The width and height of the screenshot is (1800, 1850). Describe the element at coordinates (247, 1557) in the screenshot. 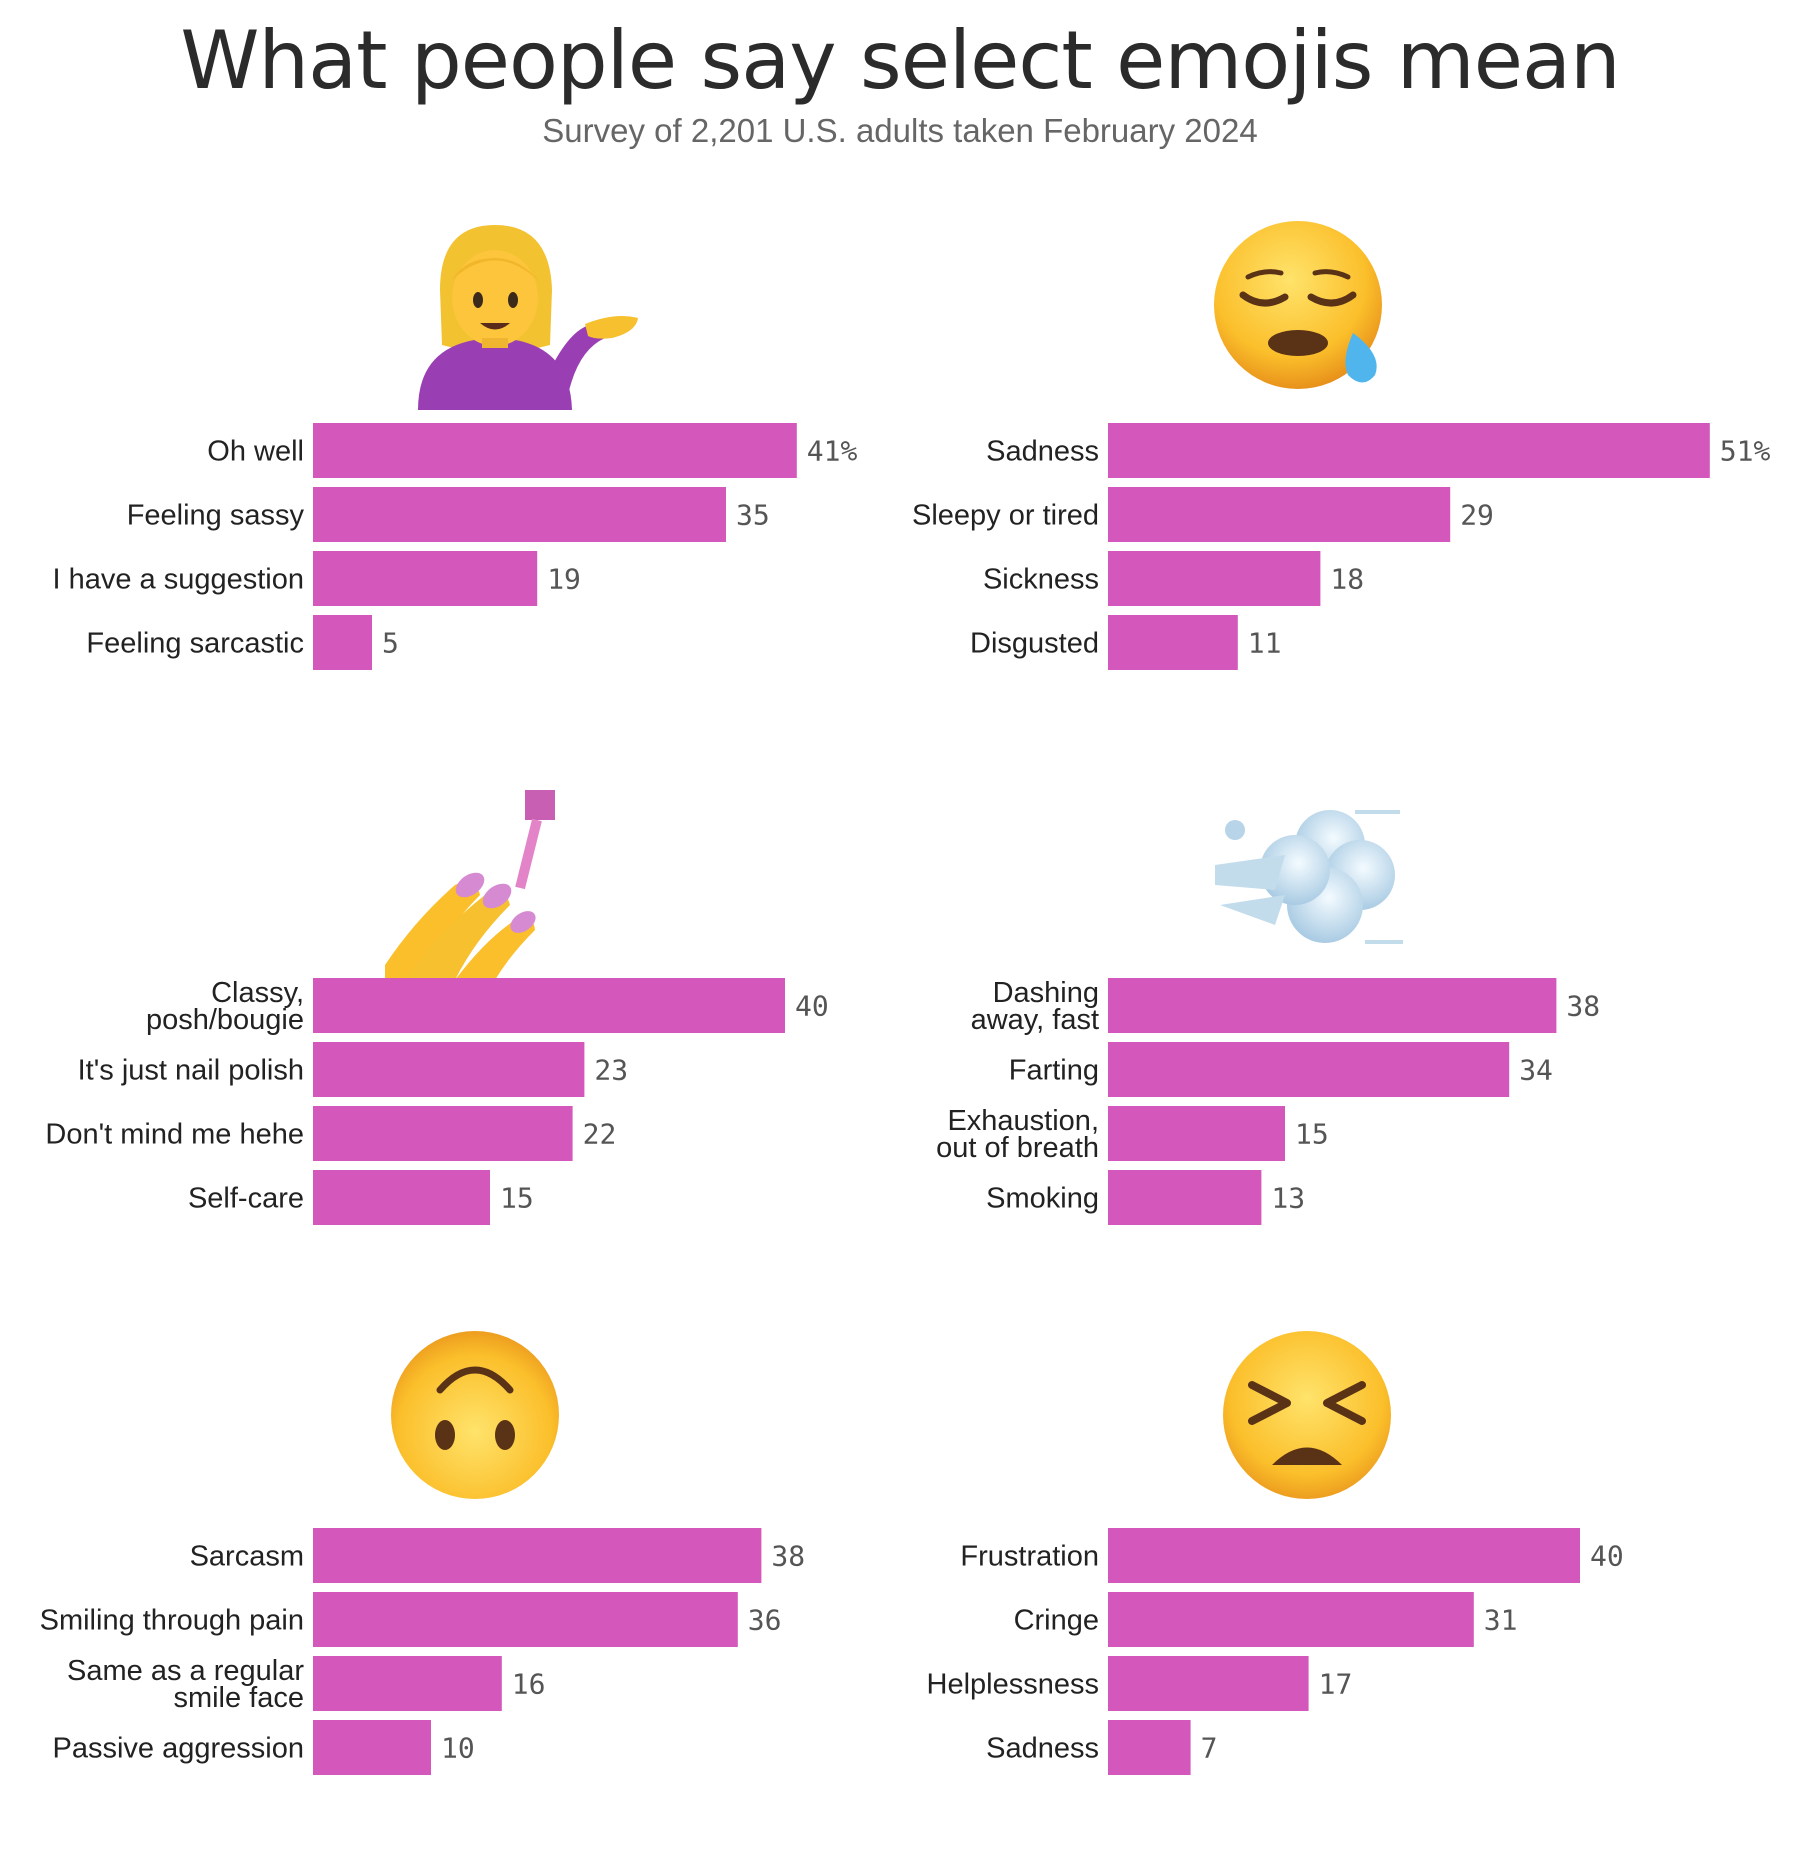

I see `category-label: Sarcasm` at that location.